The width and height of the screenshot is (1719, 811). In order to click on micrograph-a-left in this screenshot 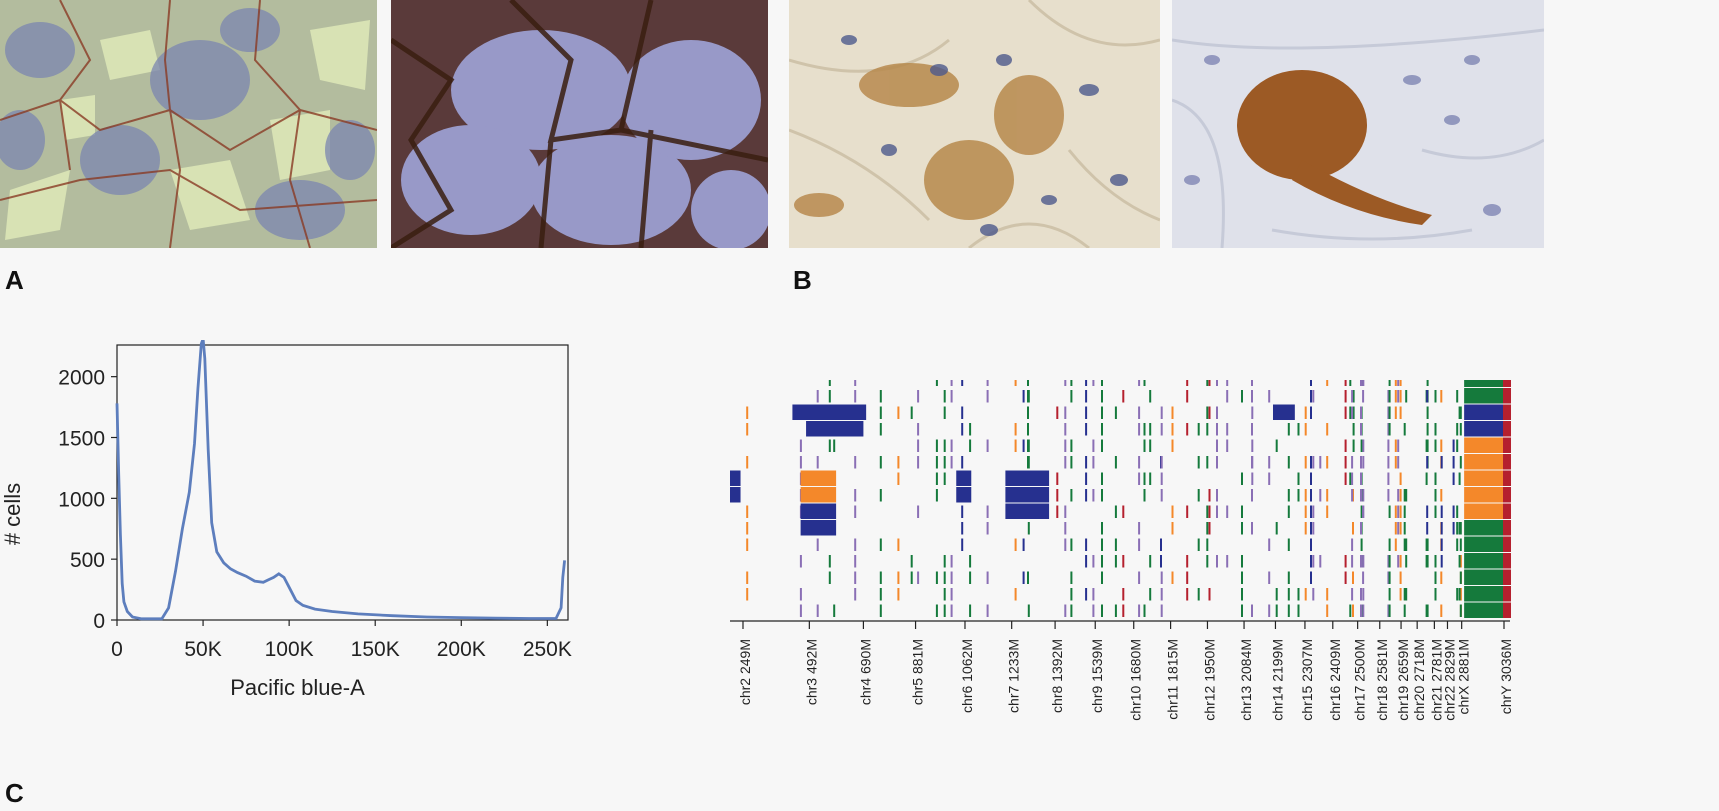, I will do `click(188, 124)`.